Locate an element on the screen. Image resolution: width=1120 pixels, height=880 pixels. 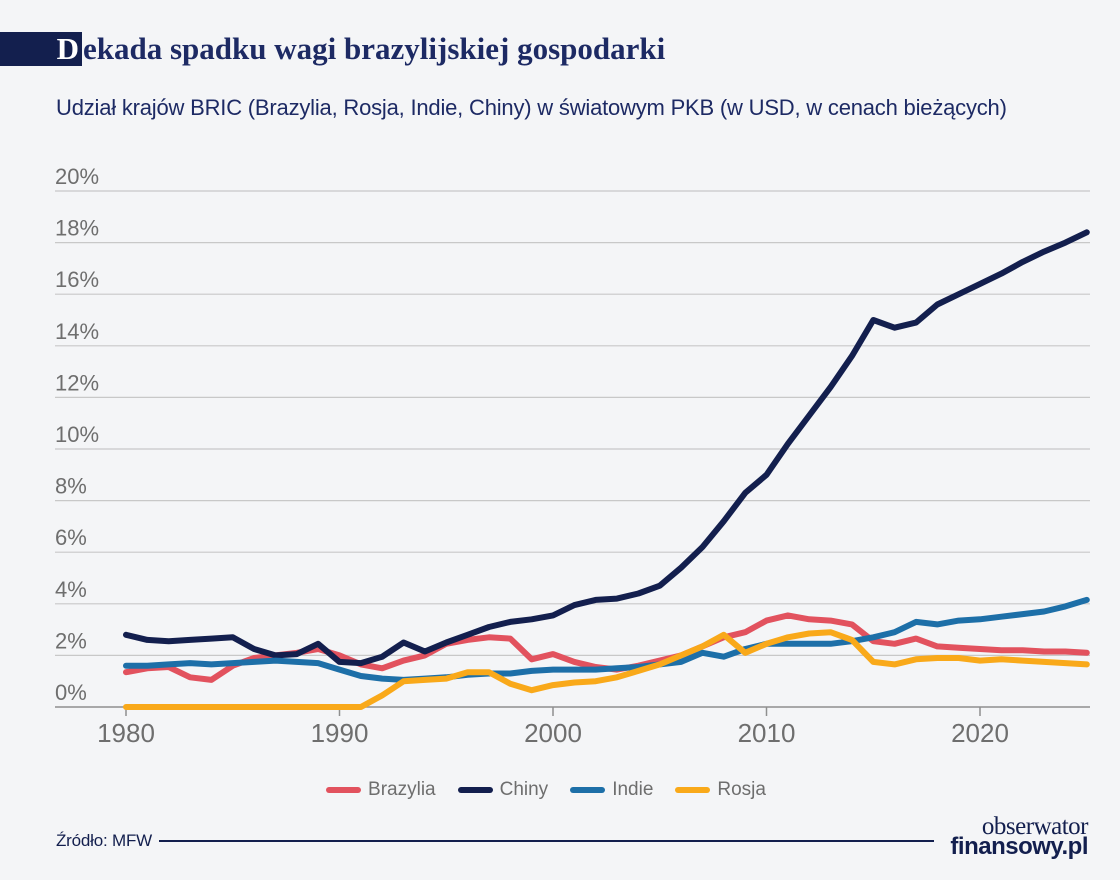
series-line-rosja is located at coordinates (606, 669).